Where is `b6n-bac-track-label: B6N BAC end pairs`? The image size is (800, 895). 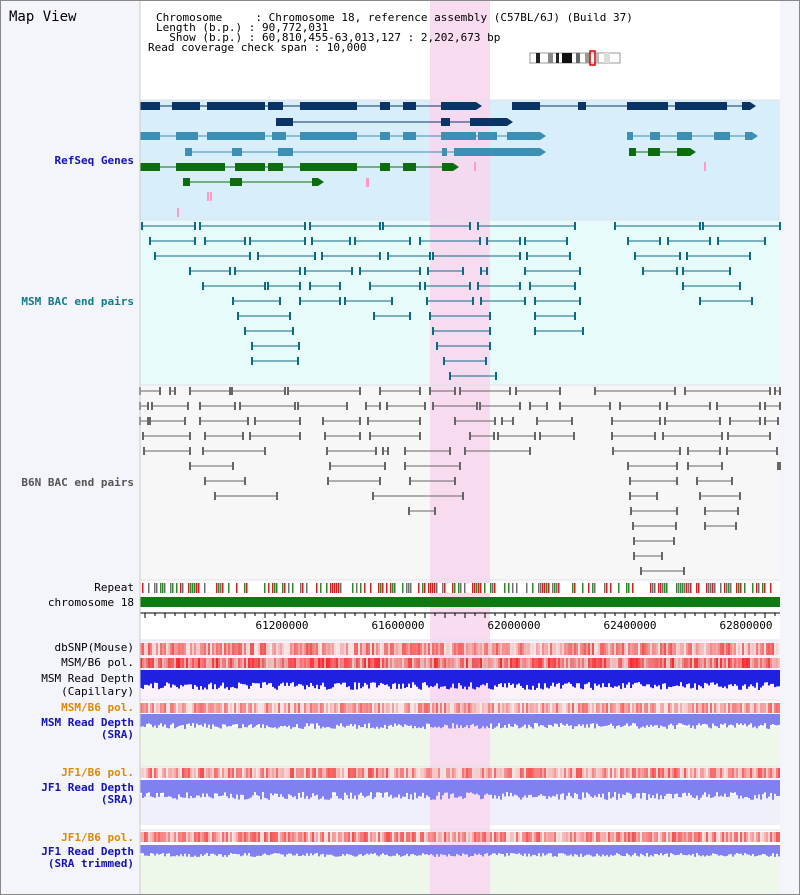
b6n-bac-track-label: B6N BAC end pairs is located at coordinates (77, 482).